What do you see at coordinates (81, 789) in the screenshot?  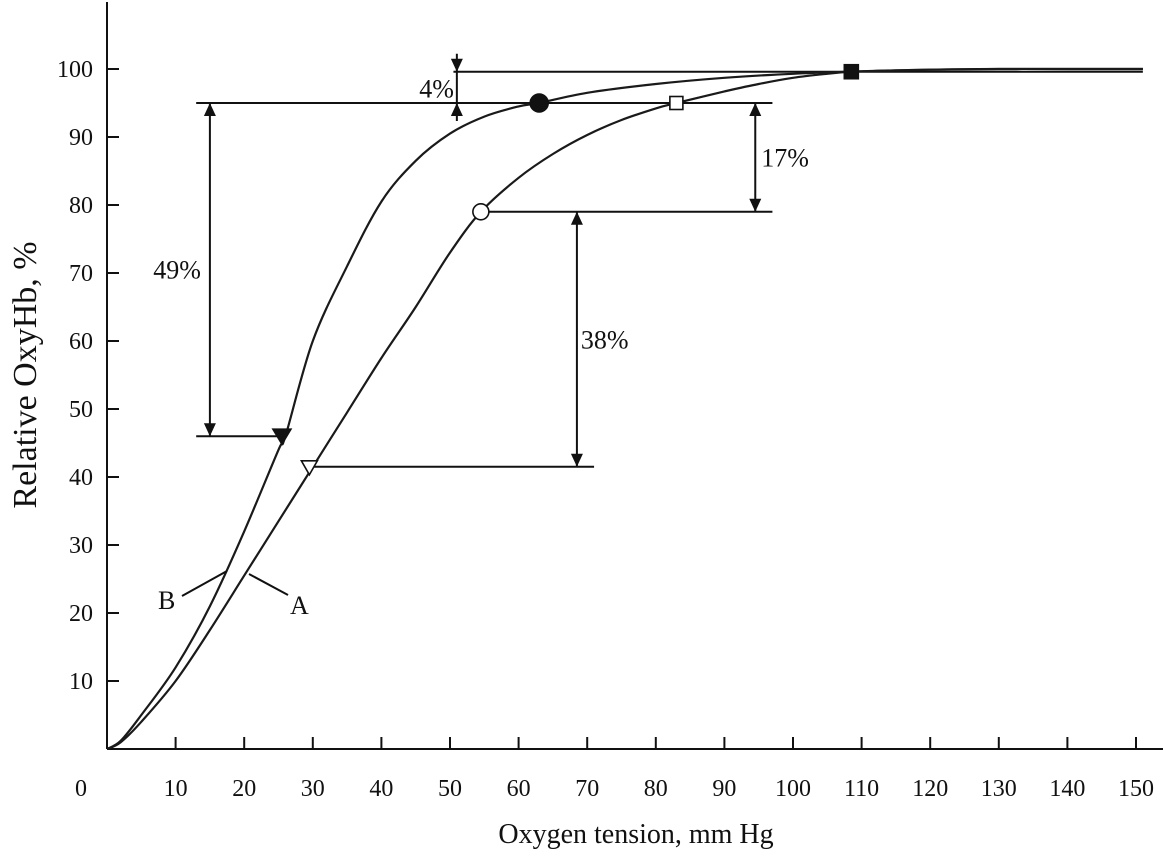 I see `x-tick-label: 0` at bounding box center [81, 789].